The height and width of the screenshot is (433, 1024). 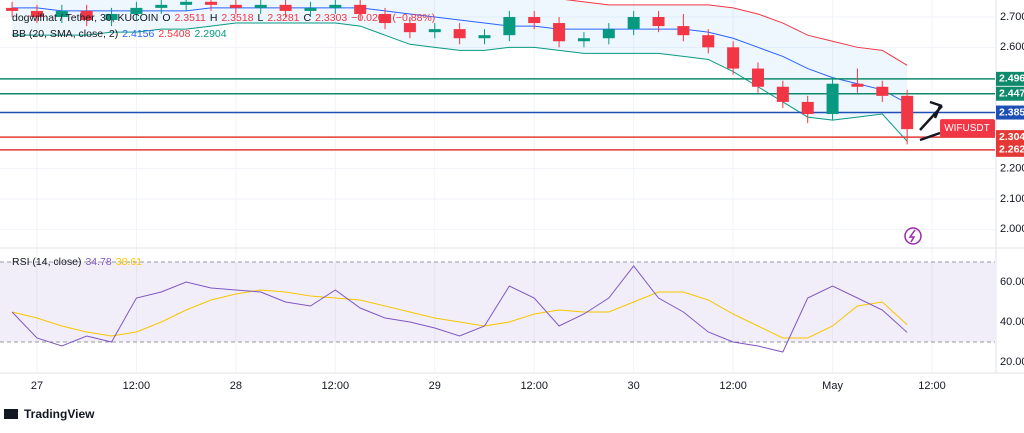 What do you see at coordinates (435, 386) in the screenshot?
I see `x-tick-label: 29` at bounding box center [435, 386].